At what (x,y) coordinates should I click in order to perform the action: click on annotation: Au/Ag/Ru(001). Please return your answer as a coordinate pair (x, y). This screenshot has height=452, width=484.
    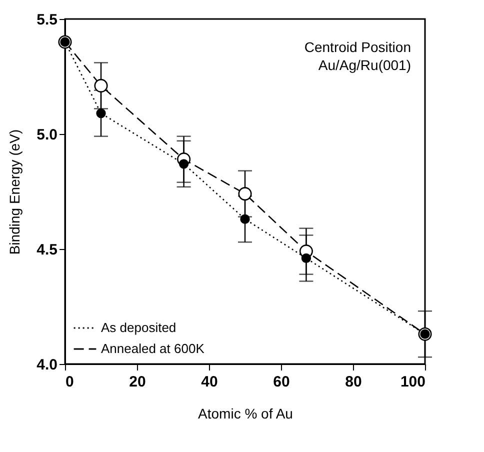
    Looking at the image, I should click on (364, 65).